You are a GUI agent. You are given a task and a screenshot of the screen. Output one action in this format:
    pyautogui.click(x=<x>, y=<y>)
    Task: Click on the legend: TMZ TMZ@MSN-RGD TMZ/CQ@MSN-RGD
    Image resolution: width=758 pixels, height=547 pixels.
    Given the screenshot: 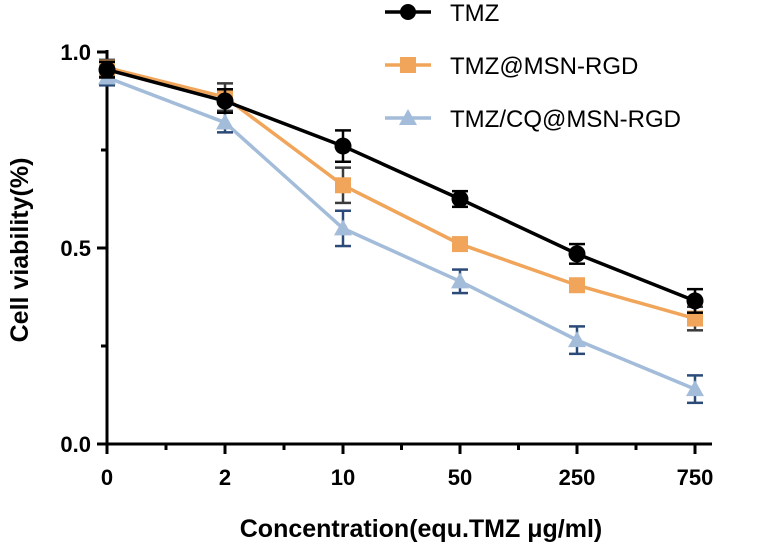 What is the action you would take?
    pyautogui.click(x=533, y=66)
    